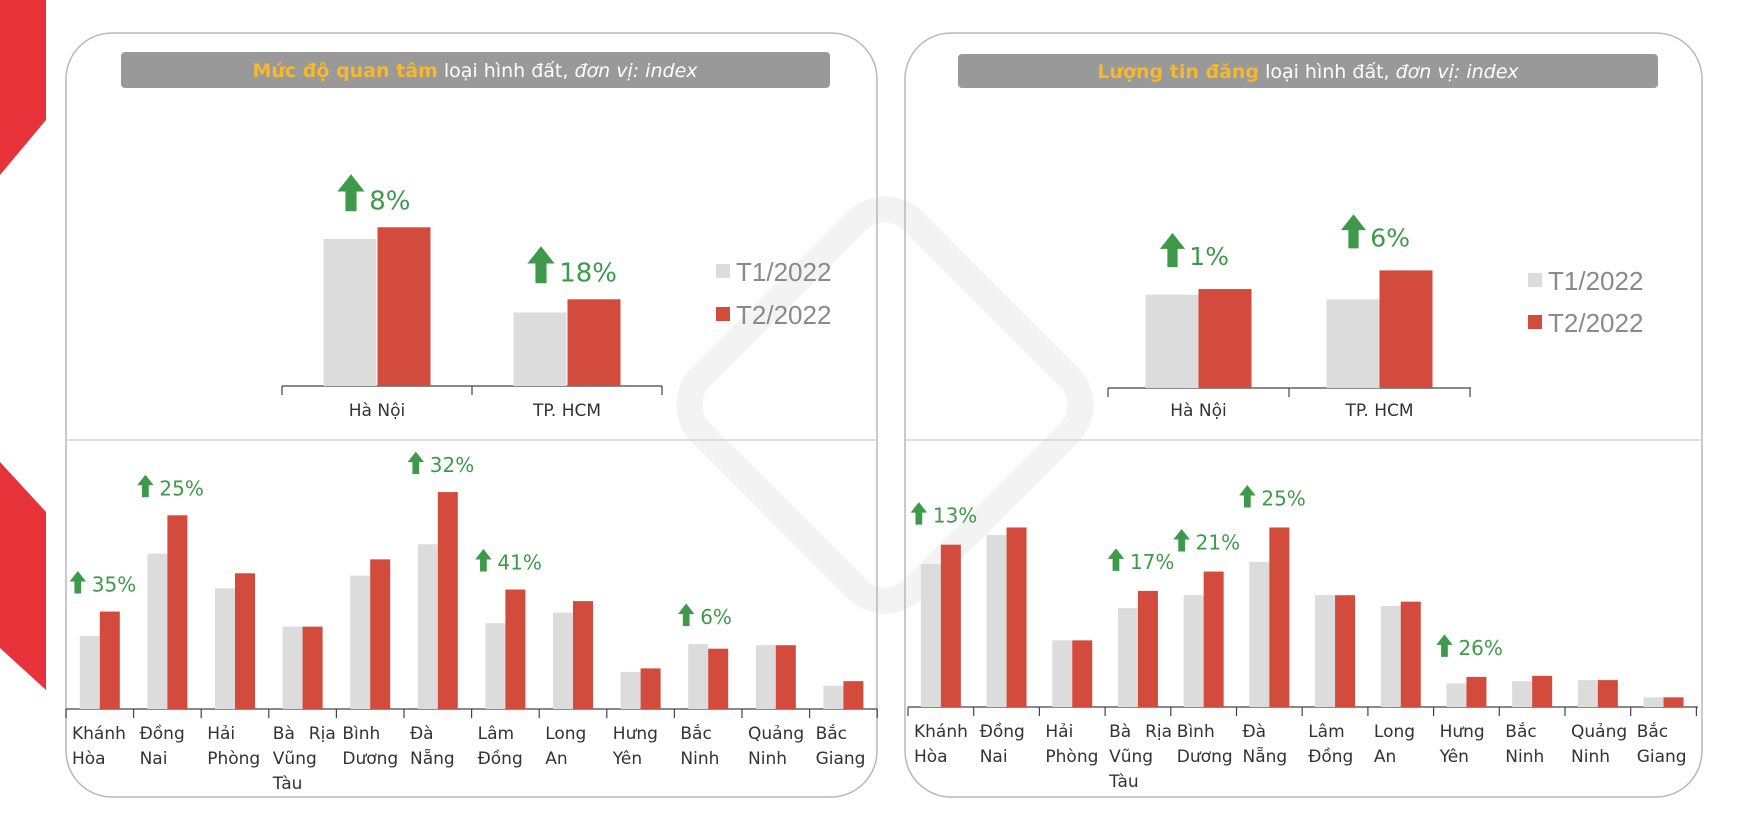 The height and width of the screenshot is (818, 1764). Describe the element at coordinates (1595, 323) in the screenshot. I see `listings-legend-label-t2: T2/2022` at that location.